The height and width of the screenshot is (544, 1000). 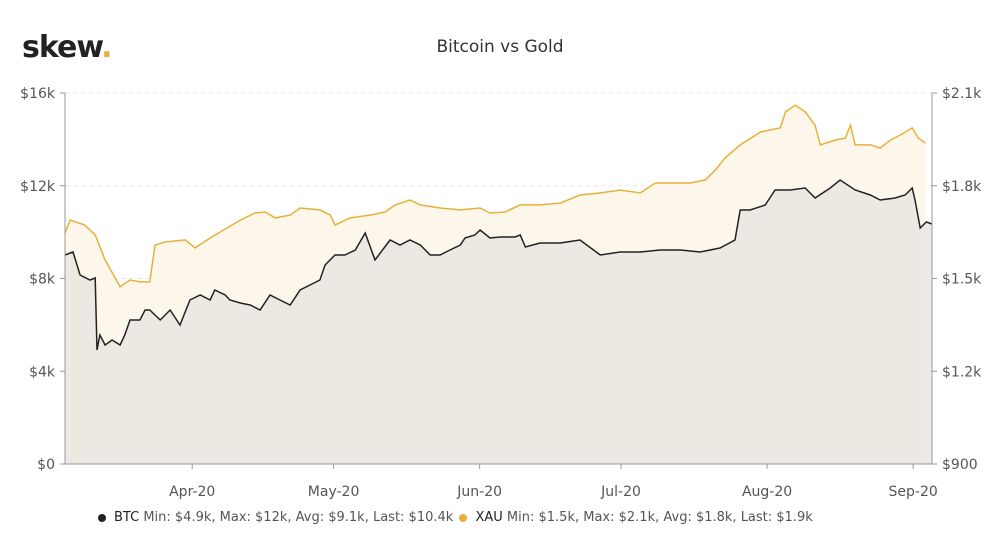 What do you see at coordinates (463, 517) in the screenshot?
I see `xau-dot-icon` at bounding box center [463, 517].